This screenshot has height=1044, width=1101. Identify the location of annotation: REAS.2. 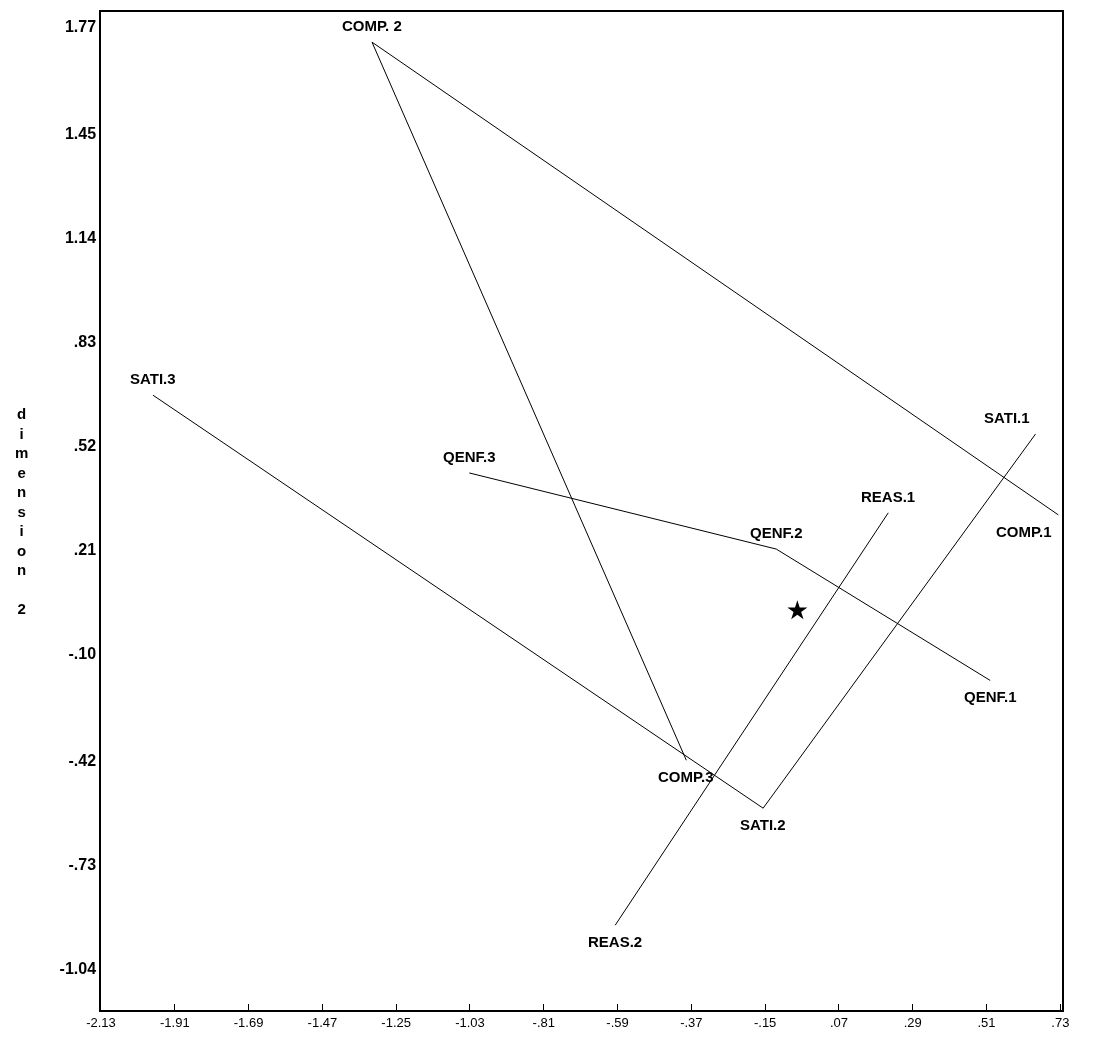
(615, 941).